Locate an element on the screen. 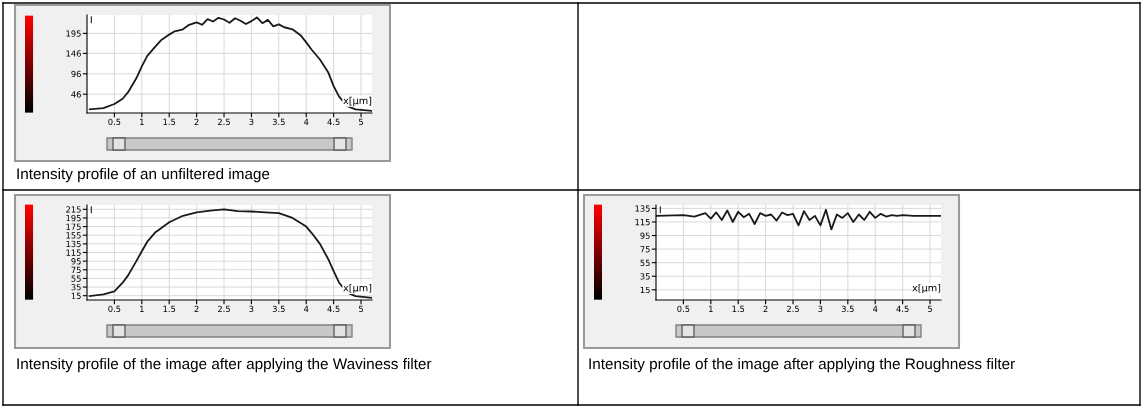 The width and height of the screenshot is (1143, 408). y-tick-label: 146 is located at coordinates (73, 53).